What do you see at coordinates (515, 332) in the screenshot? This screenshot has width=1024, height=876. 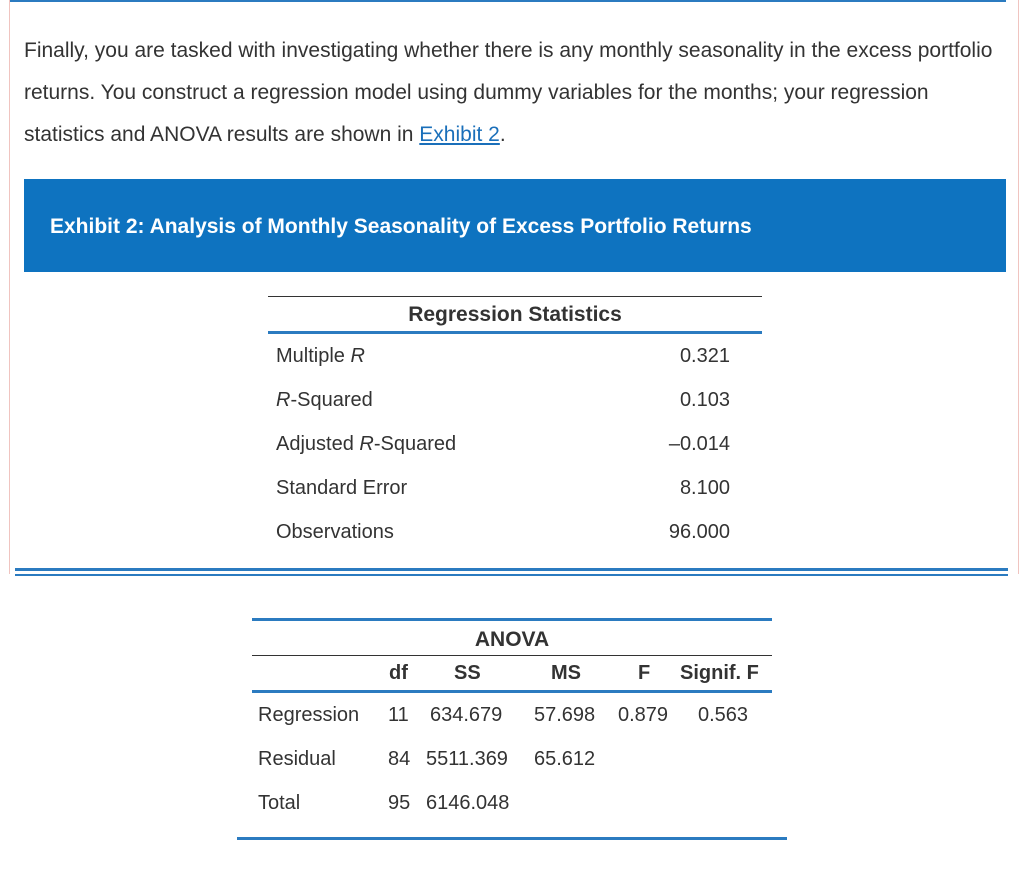 I see `table-header-rule` at bounding box center [515, 332].